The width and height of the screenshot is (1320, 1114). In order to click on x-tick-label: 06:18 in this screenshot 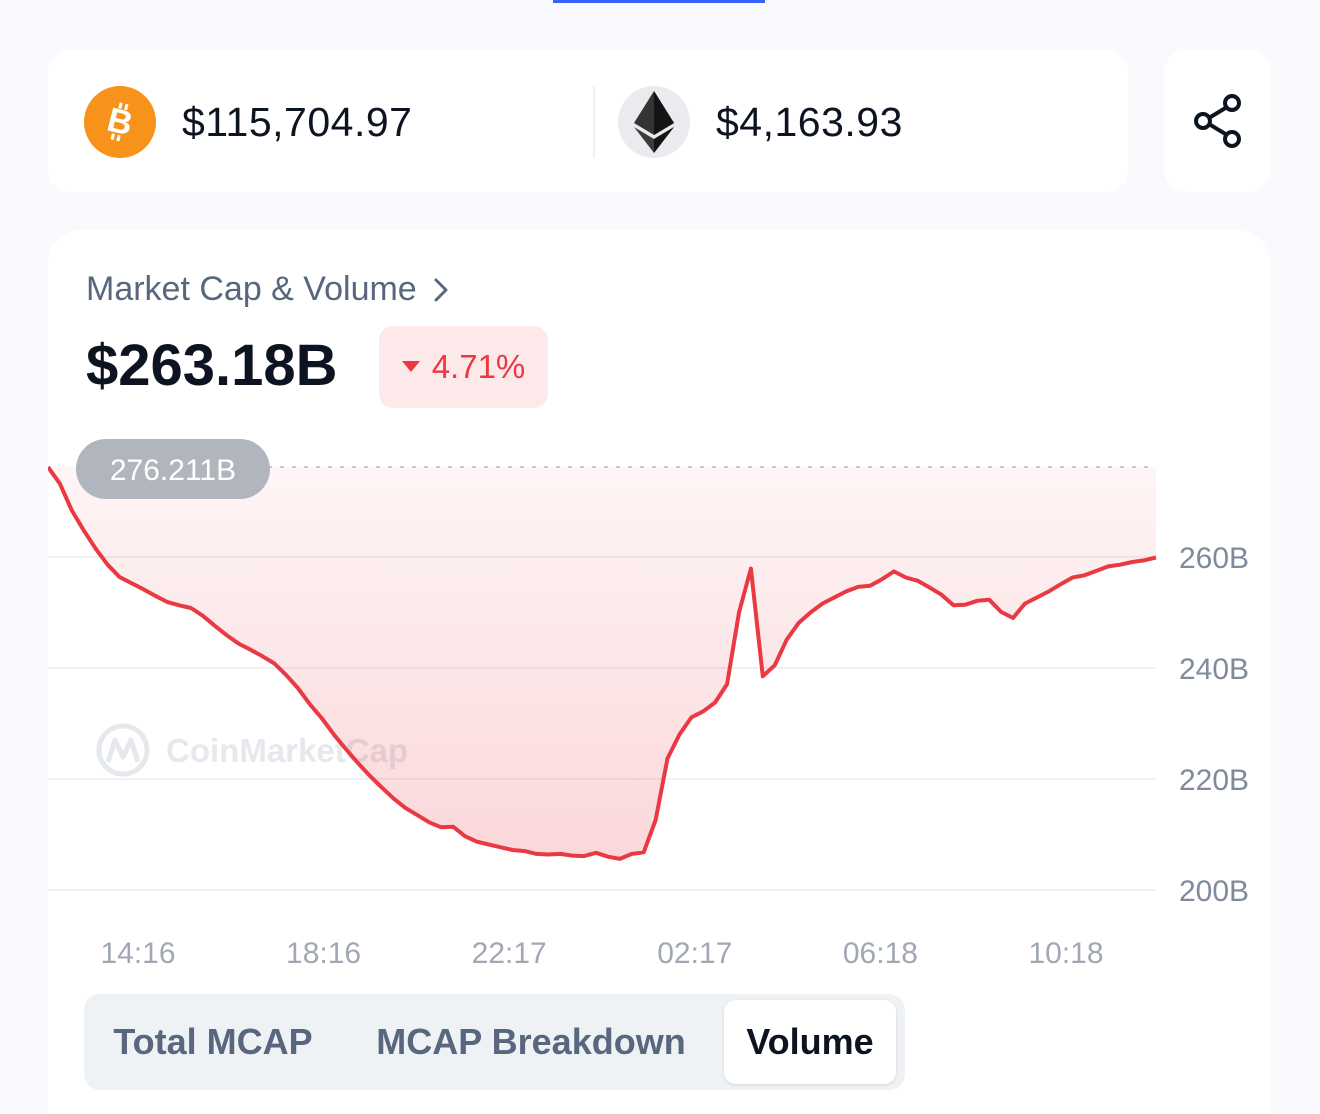, I will do `click(880, 953)`.